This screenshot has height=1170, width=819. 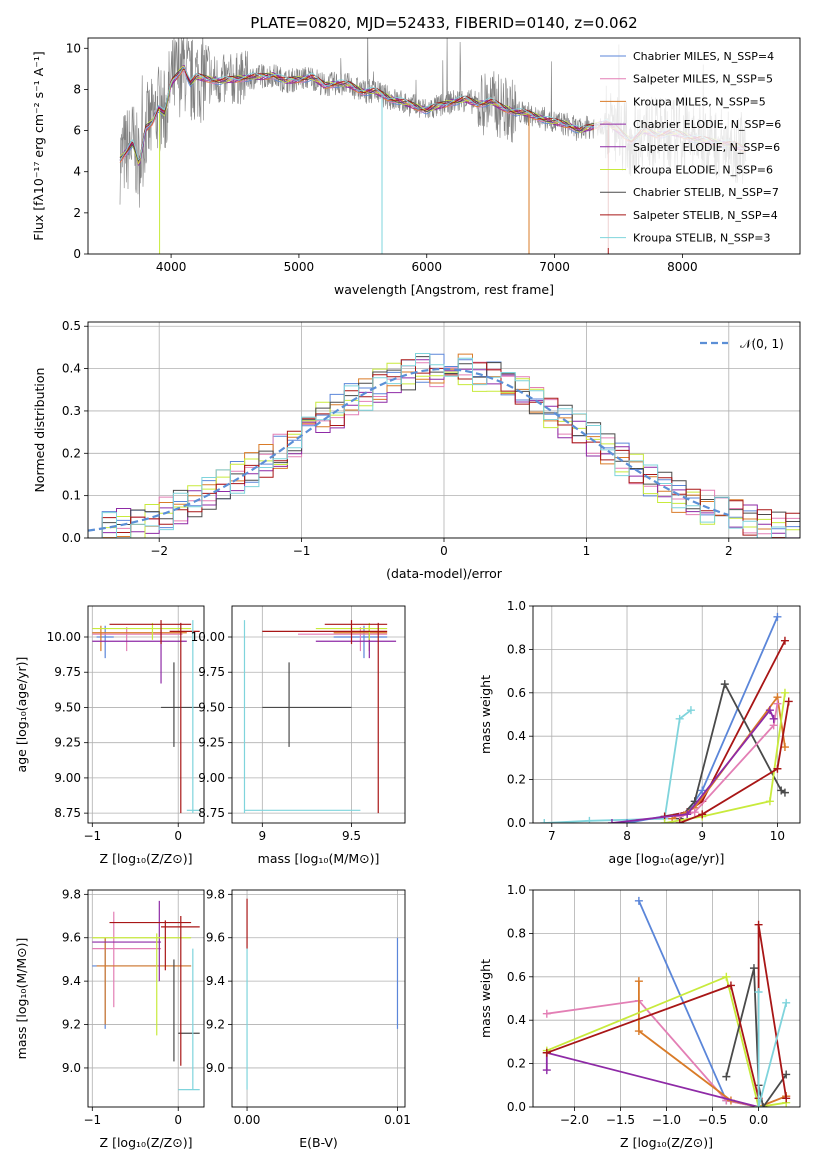 I want to click on y-axis-label: Flux [fλ10⁻¹⁷ erg cm⁻² s⁻¹ A⁻¹], so click(x=38, y=145).